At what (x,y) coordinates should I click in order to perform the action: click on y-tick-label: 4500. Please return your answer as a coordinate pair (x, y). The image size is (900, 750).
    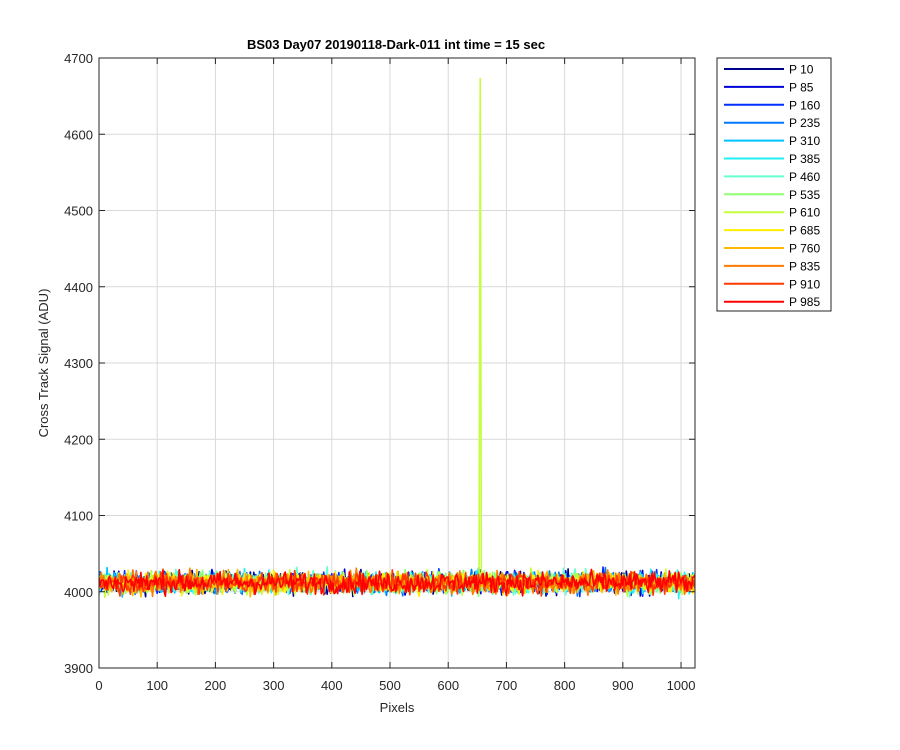
    Looking at the image, I should click on (78, 211).